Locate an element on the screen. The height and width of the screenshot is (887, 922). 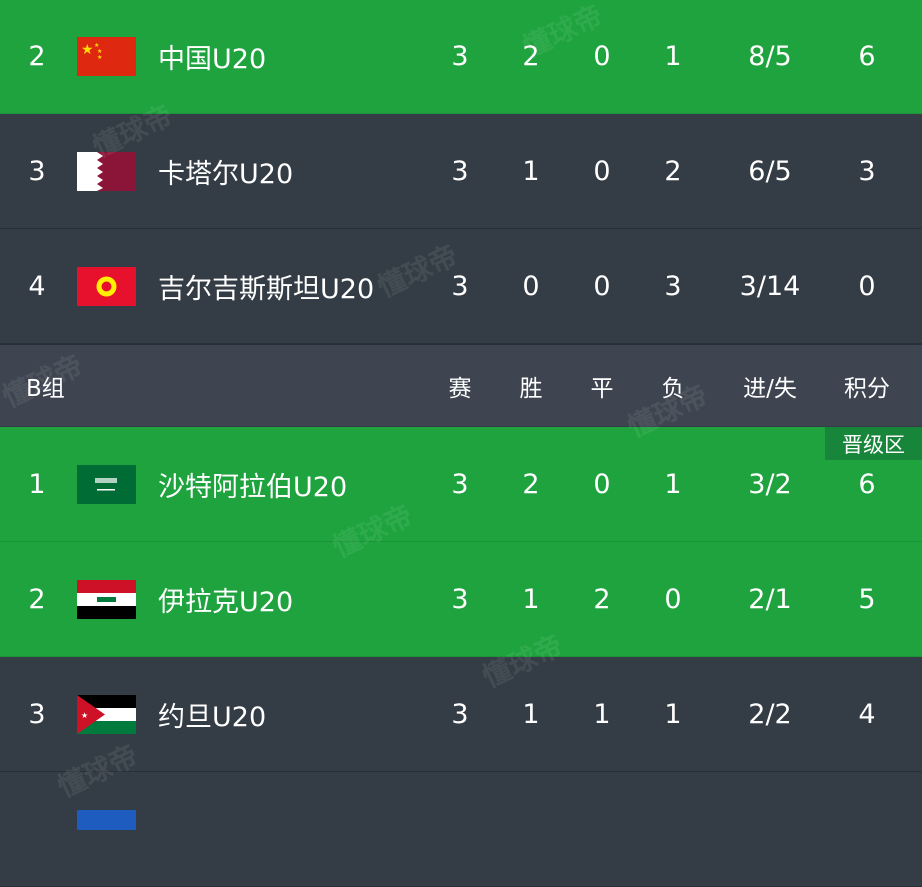
column-header: 进/失 is located at coordinates (770, 388).